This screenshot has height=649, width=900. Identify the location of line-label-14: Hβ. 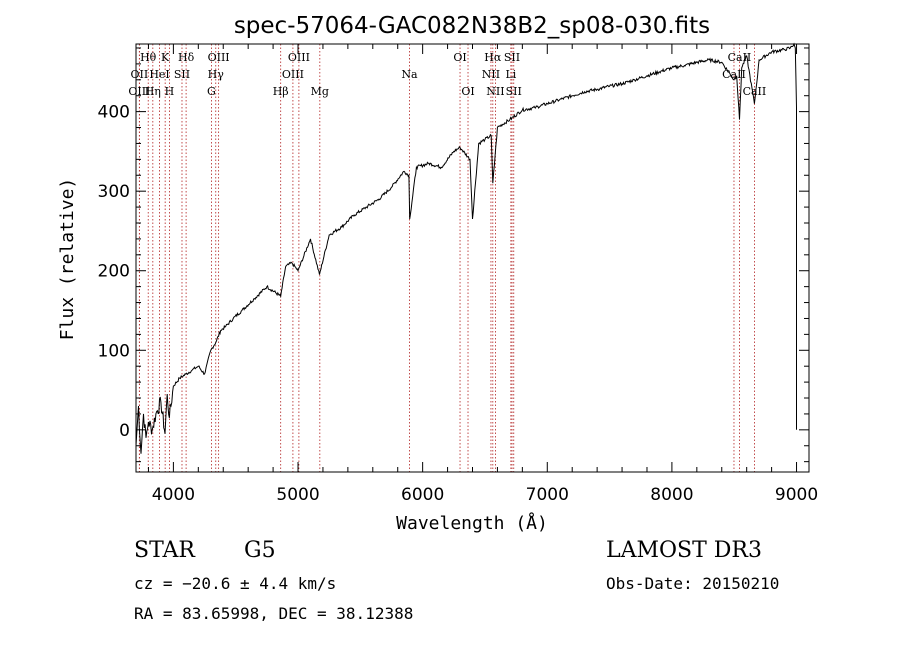
(281, 91).